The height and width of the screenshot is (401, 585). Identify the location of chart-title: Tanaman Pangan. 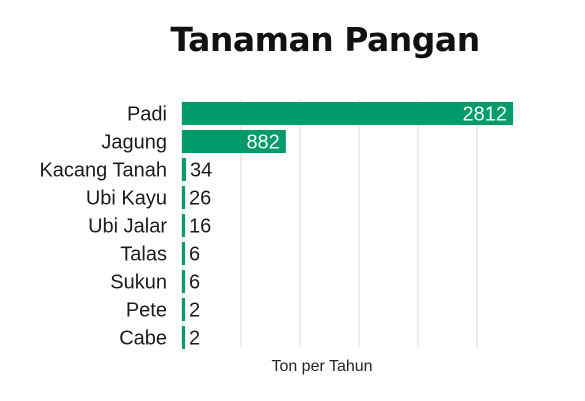
(325, 39).